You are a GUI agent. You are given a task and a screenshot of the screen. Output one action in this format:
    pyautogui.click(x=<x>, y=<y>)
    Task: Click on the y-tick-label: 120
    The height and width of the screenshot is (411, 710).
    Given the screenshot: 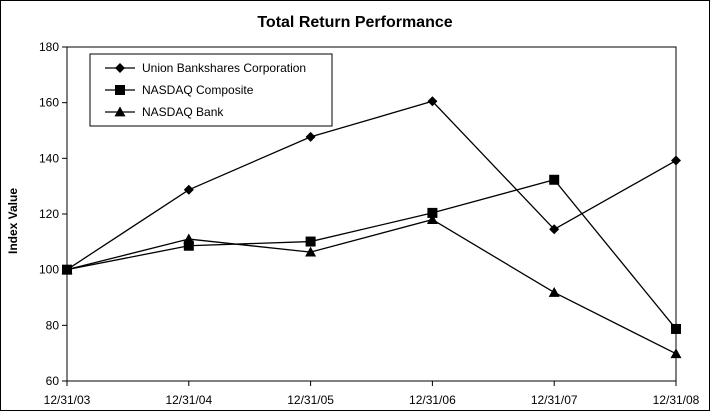 What is the action you would take?
    pyautogui.click(x=49, y=214)
    